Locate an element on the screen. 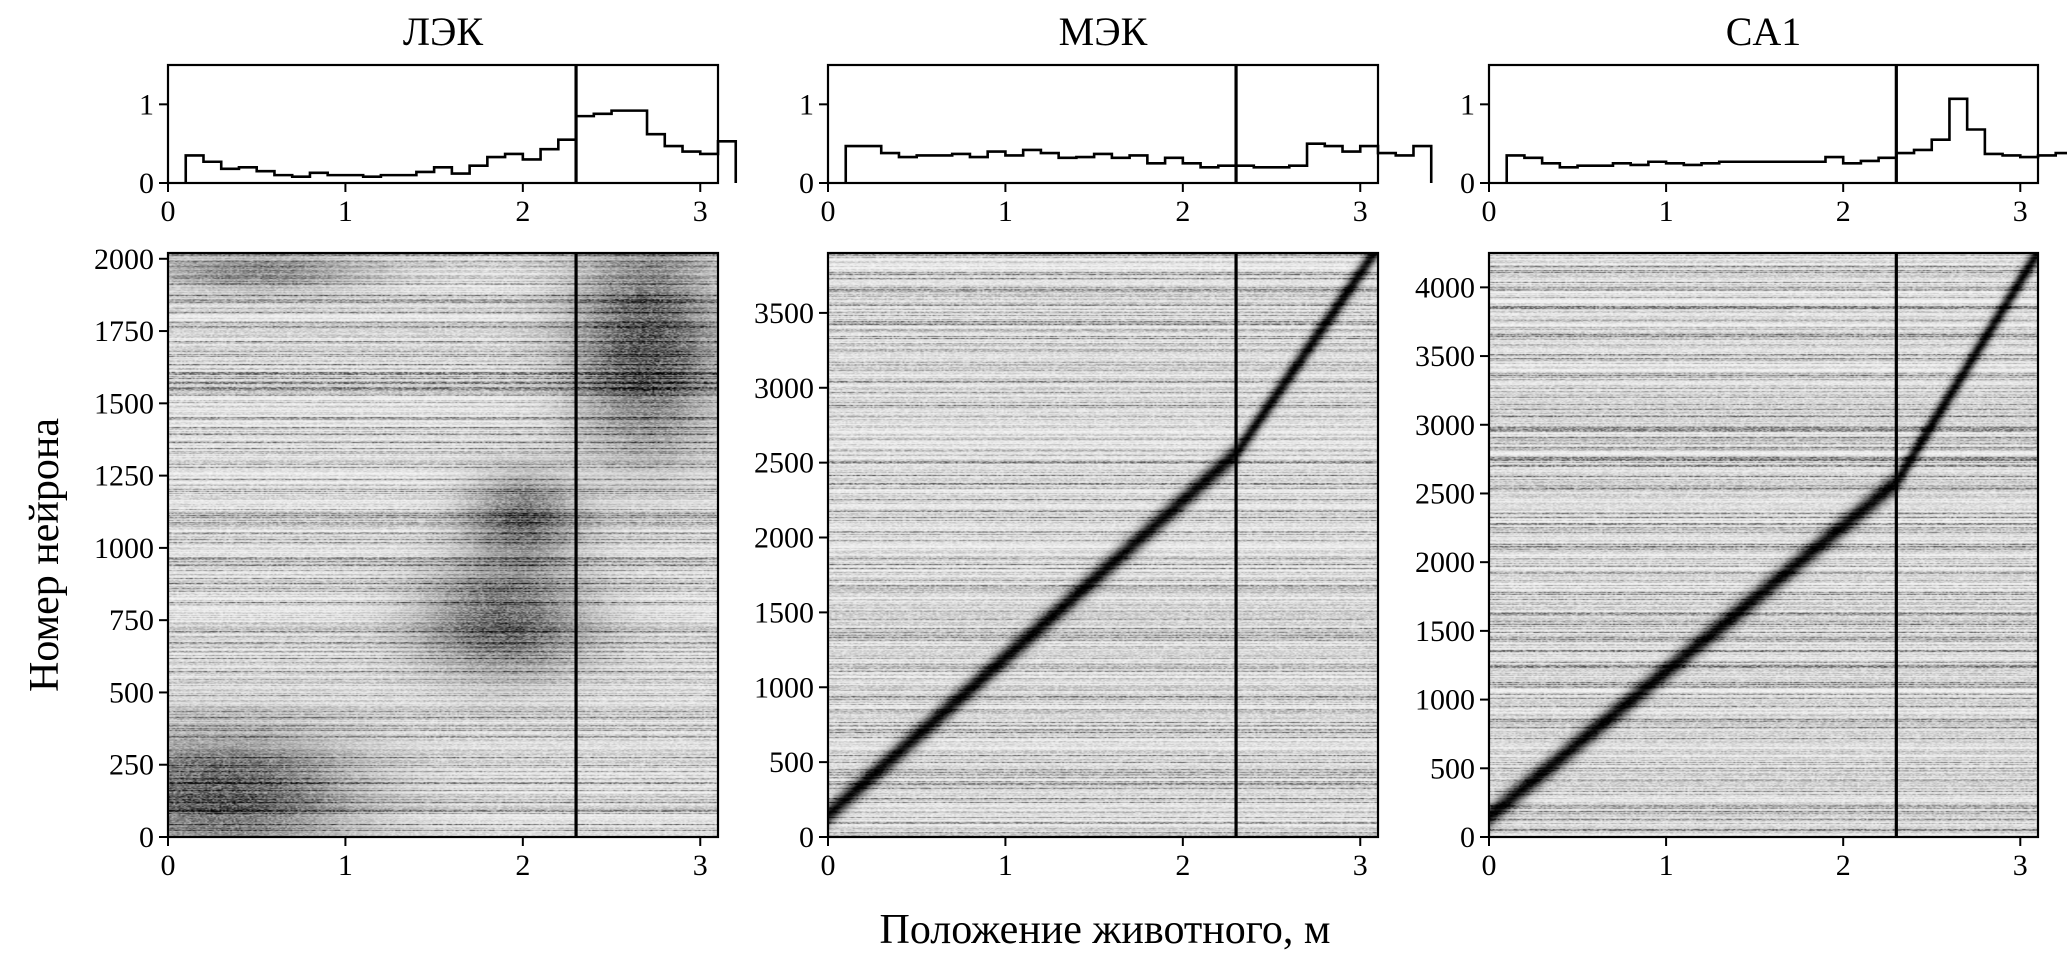 This screenshot has width=2067, height=959. heatmap-2-ytick-label-2: 1000 is located at coordinates (784, 687).